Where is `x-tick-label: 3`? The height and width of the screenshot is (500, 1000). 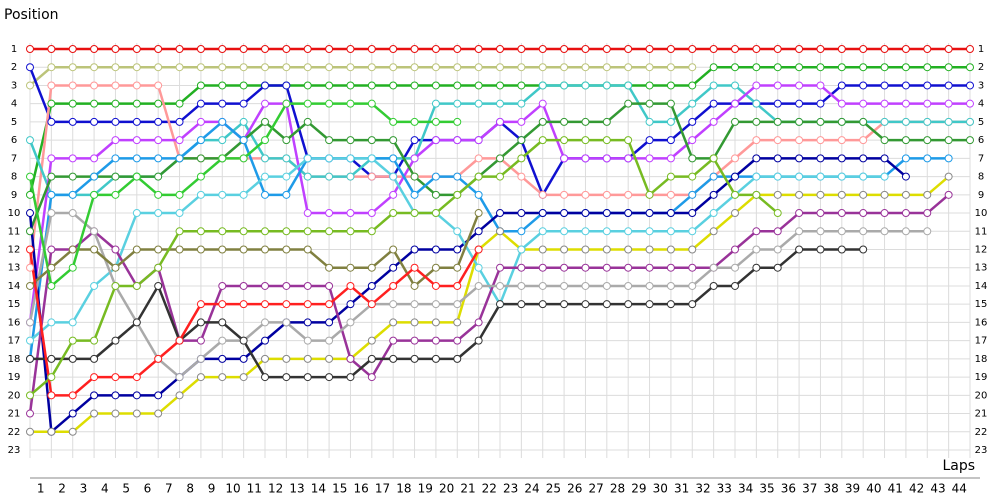 x-tick-label: 3 is located at coordinates (84, 489).